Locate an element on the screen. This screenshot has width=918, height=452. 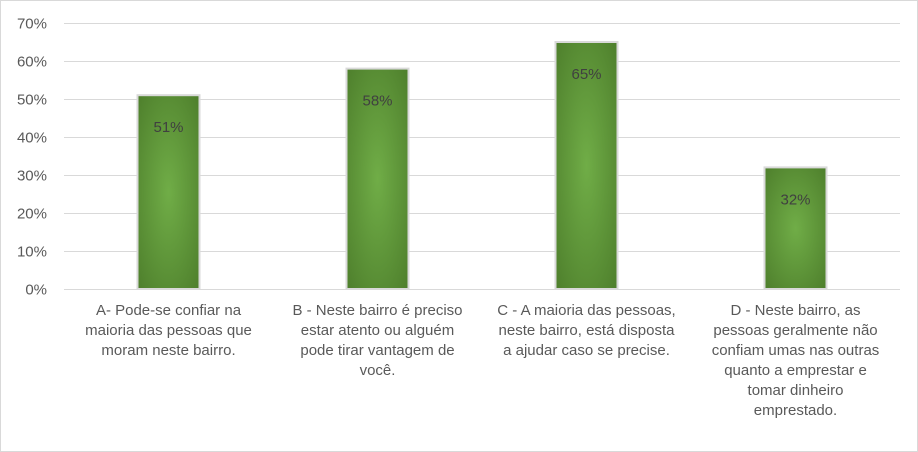
category-label-line: D - Neste bairro, as is located at coordinates (795, 310).